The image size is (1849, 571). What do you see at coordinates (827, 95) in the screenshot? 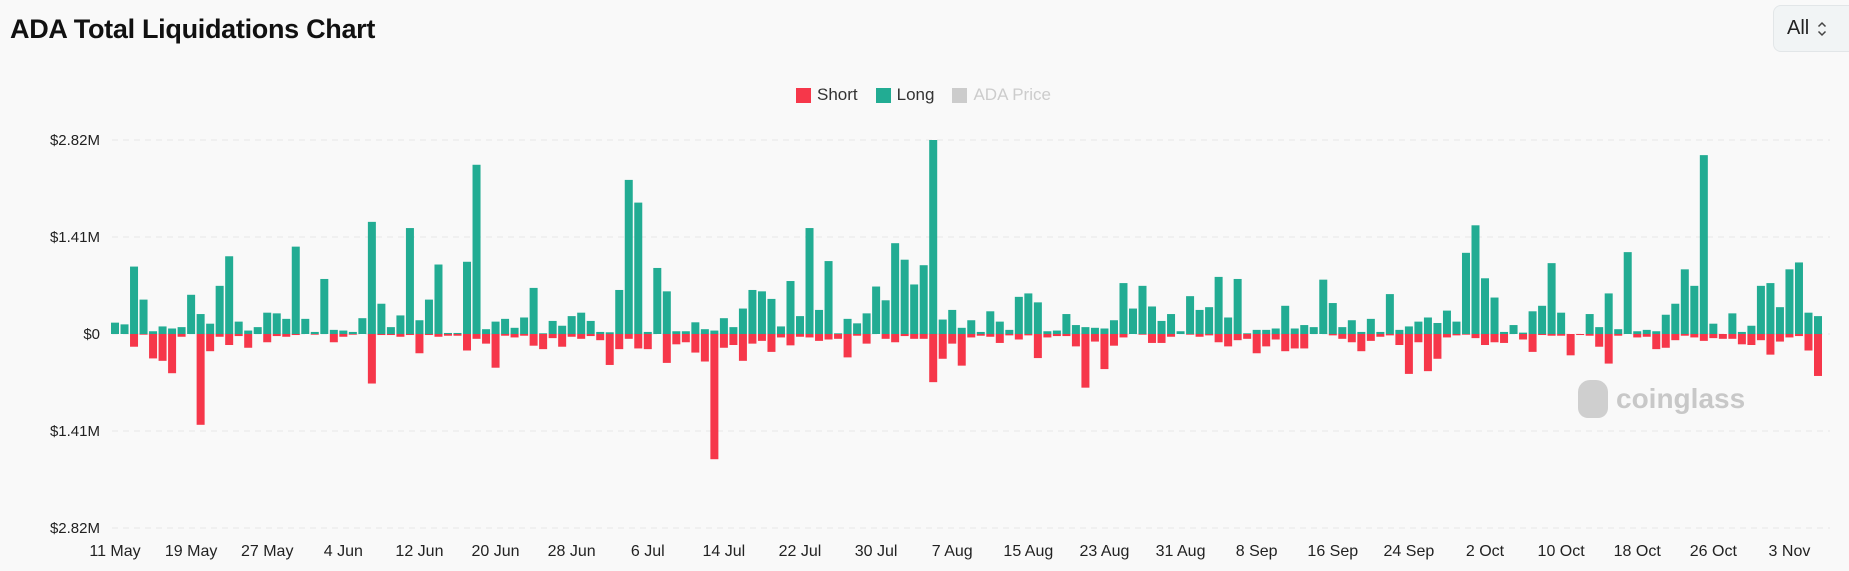
I see `legend-item-short: Short` at bounding box center [827, 95].